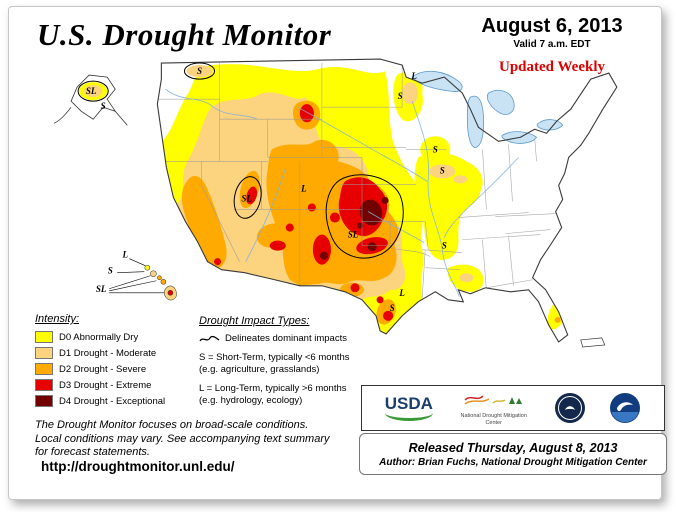 This screenshot has height=512, width=676. What do you see at coordinates (493, 400) in the screenshot?
I see `ndmc-logo-icon` at bounding box center [493, 400].